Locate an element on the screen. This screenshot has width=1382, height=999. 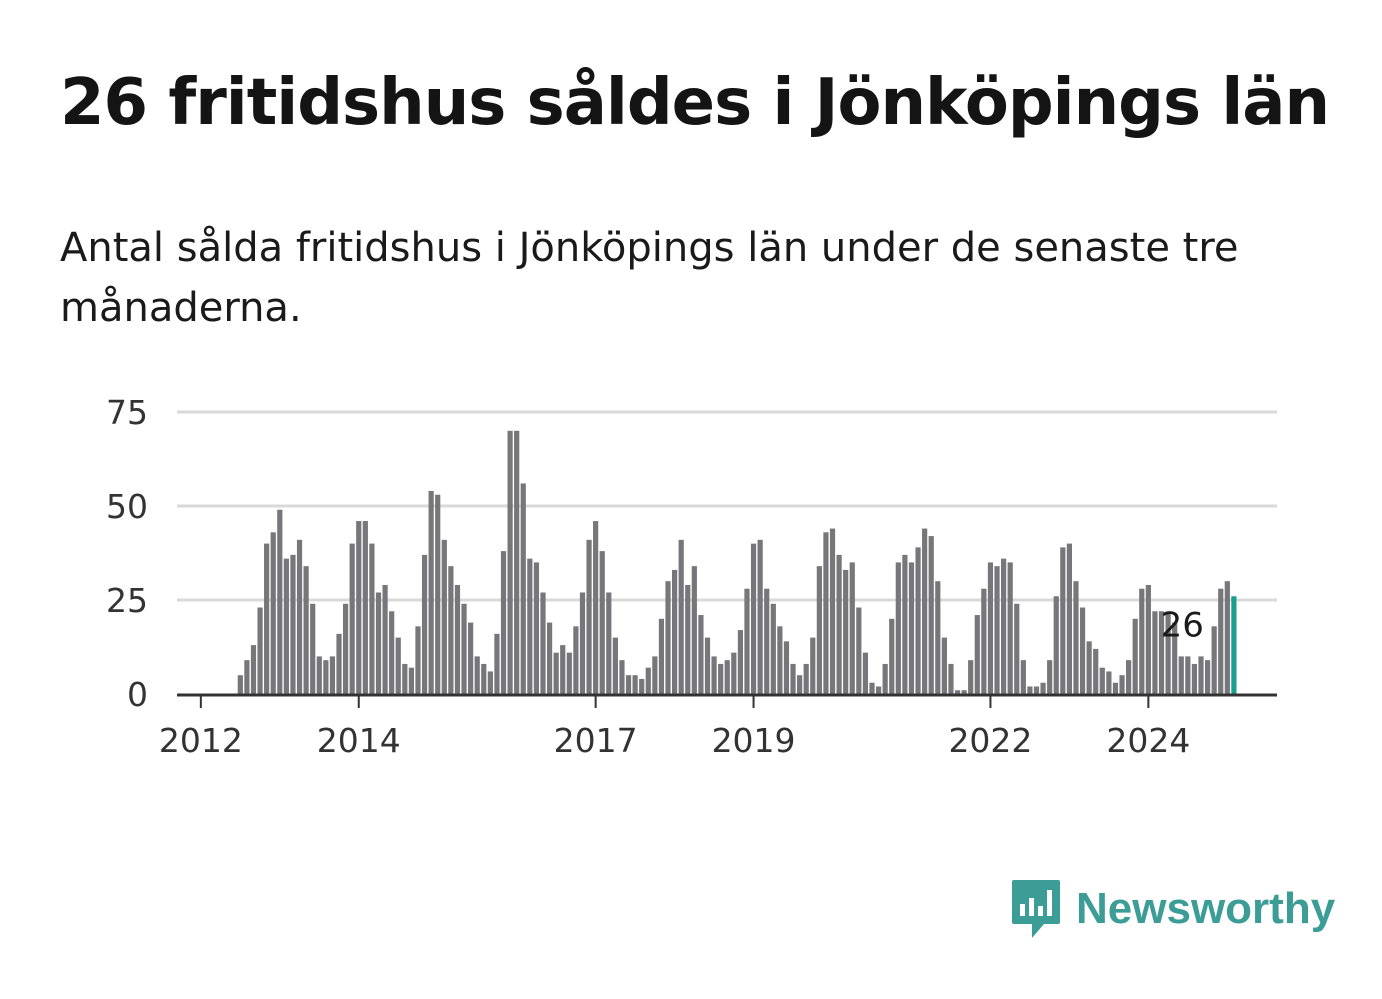
x-tick-label: 2014 is located at coordinates (359, 740).